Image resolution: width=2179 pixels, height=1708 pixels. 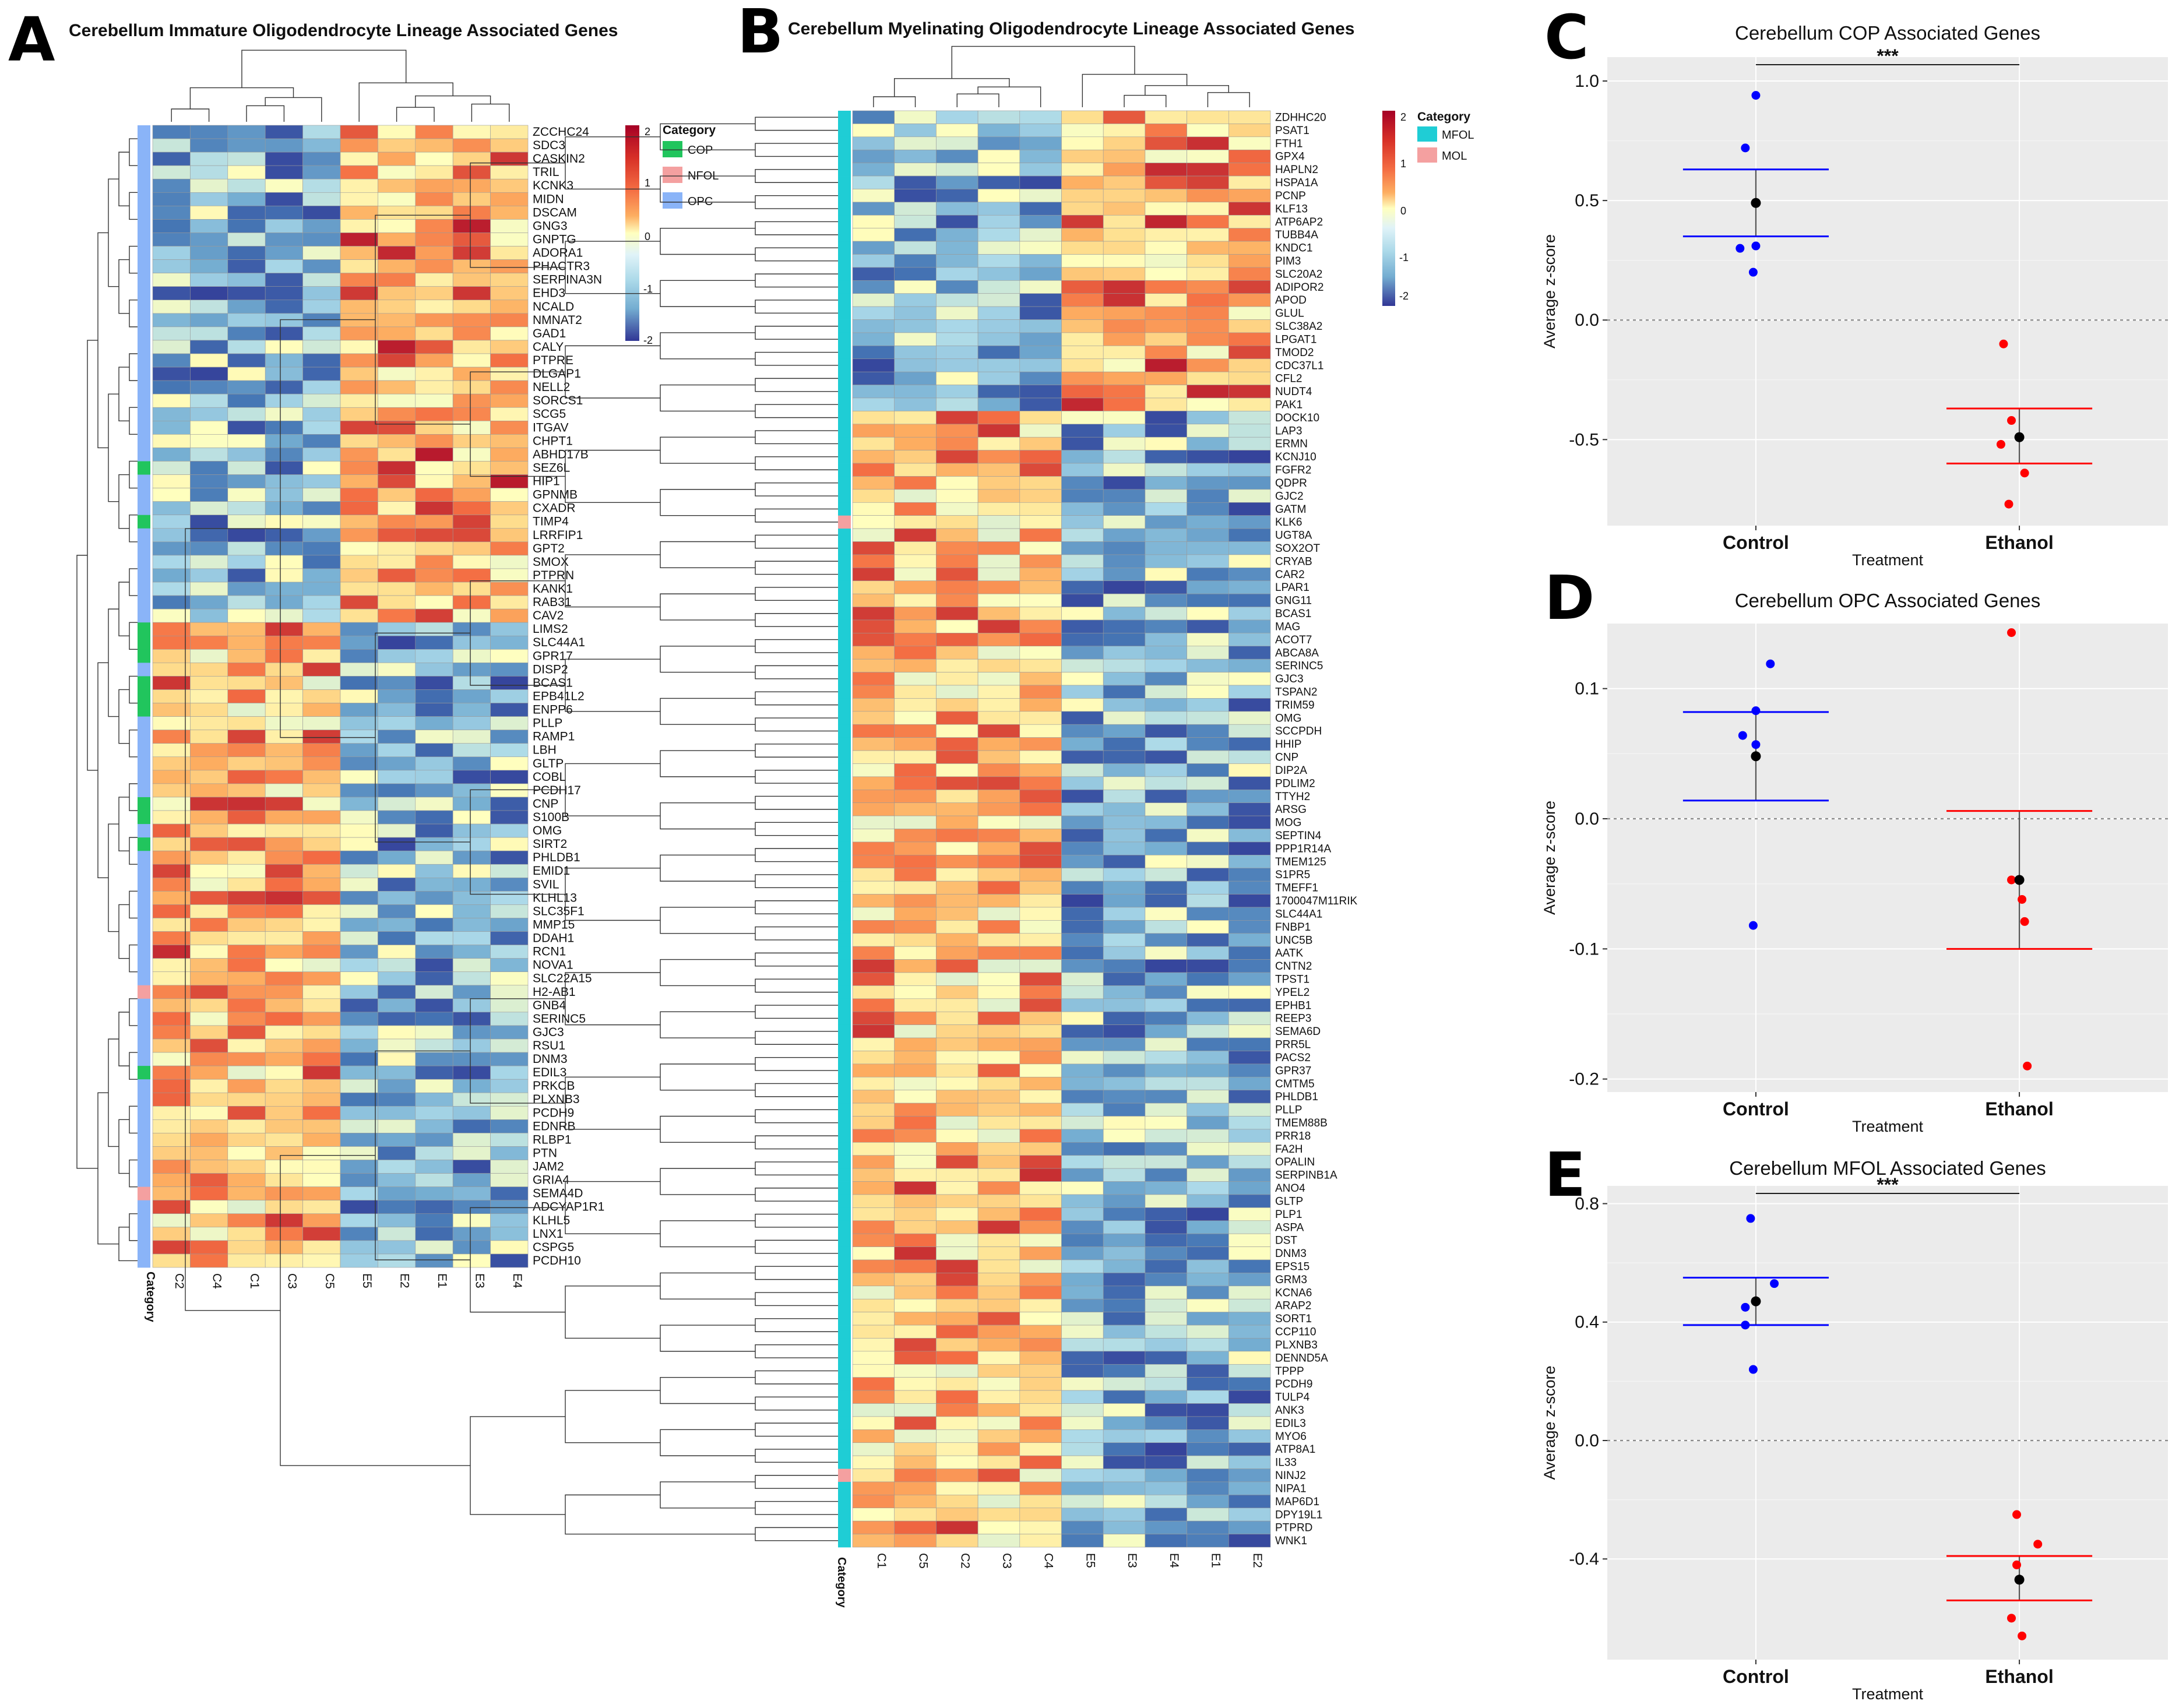 I want to click on row-label: SMOX, so click(x=551, y=562).